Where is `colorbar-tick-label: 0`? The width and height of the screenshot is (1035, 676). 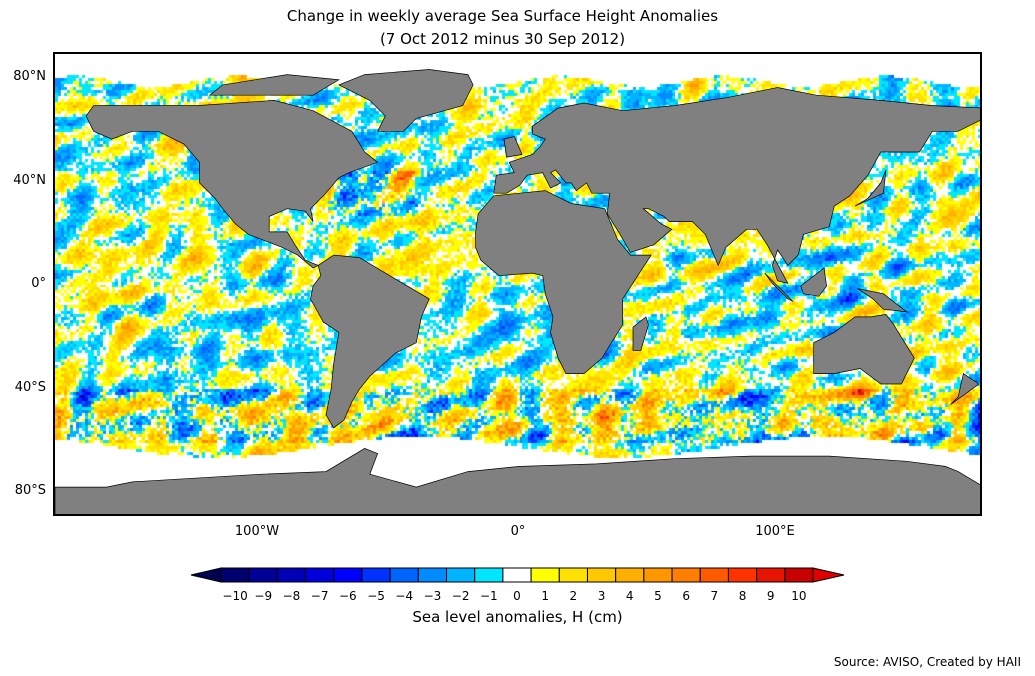 colorbar-tick-label: 0 is located at coordinates (517, 596).